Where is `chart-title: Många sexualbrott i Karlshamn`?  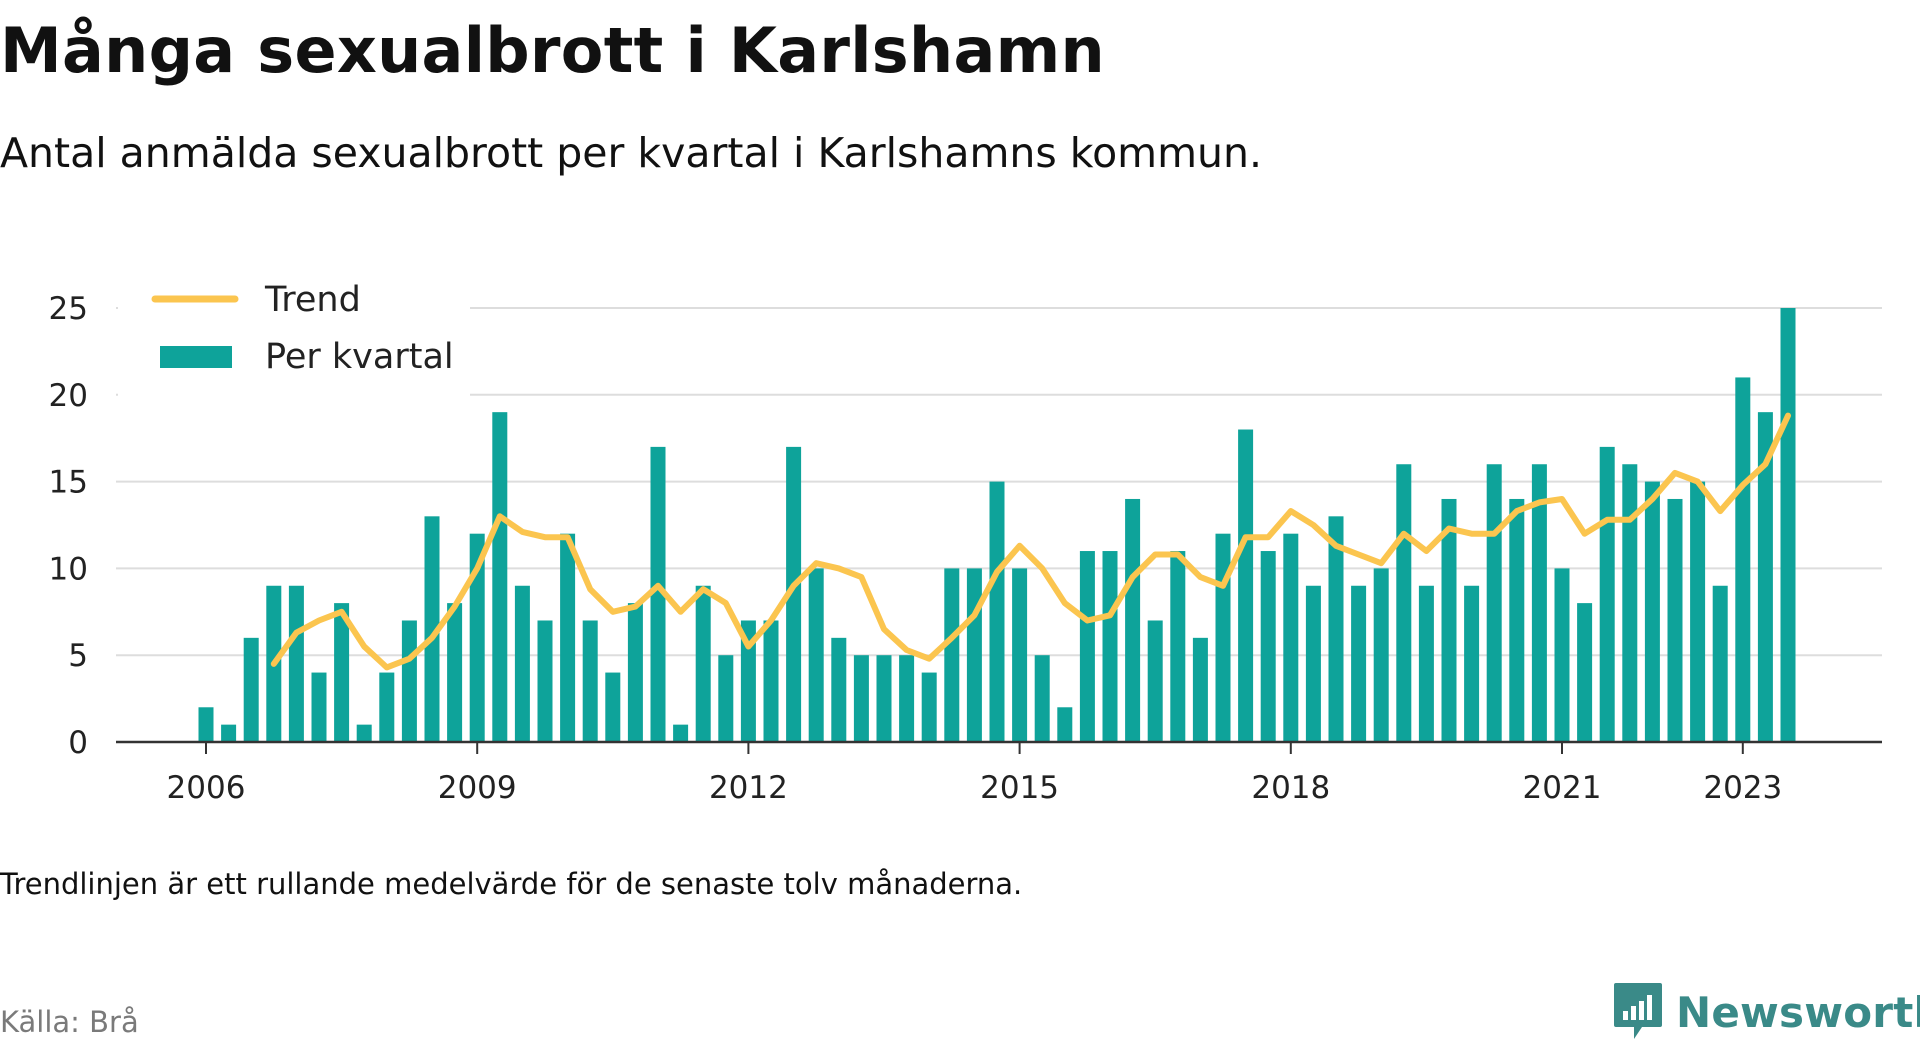
chart-title: Många sexualbrott i Karlshamn is located at coordinates (552, 50).